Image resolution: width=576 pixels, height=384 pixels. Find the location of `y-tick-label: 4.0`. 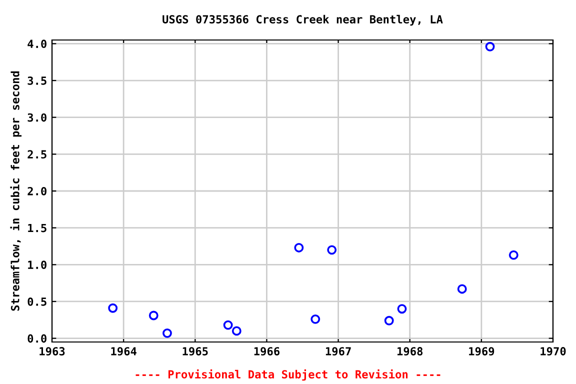

y-tick-label: 4.0 is located at coordinates (37, 44).